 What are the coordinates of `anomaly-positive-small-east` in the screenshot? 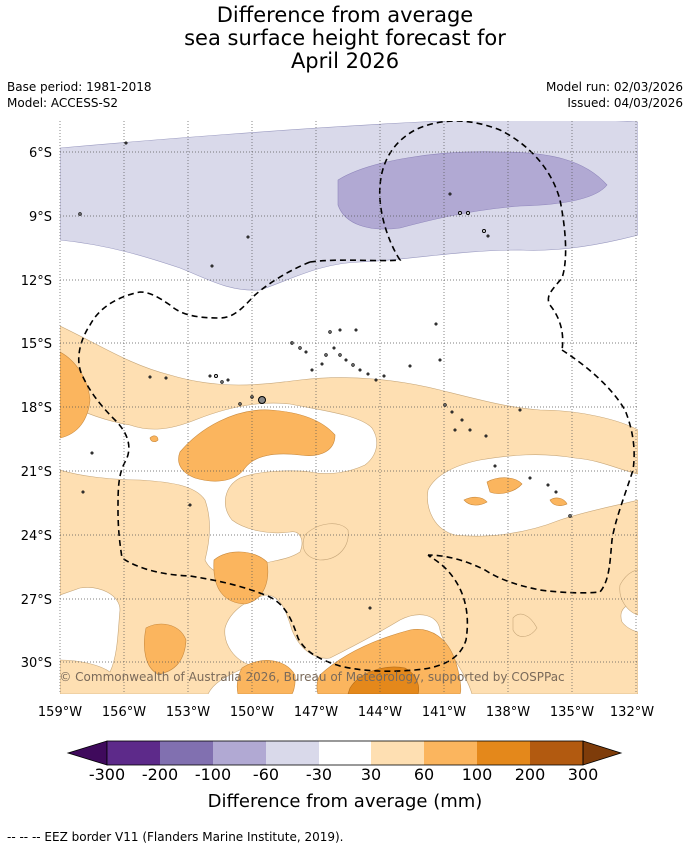 It's located at (325, 542).